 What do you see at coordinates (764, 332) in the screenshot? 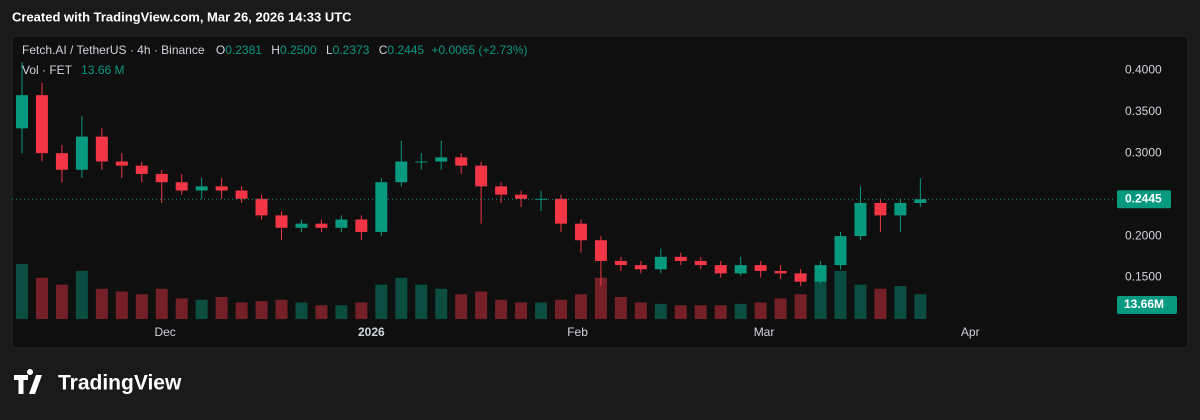
I see `x-tick-label: Mar` at bounding box center [764, 332].